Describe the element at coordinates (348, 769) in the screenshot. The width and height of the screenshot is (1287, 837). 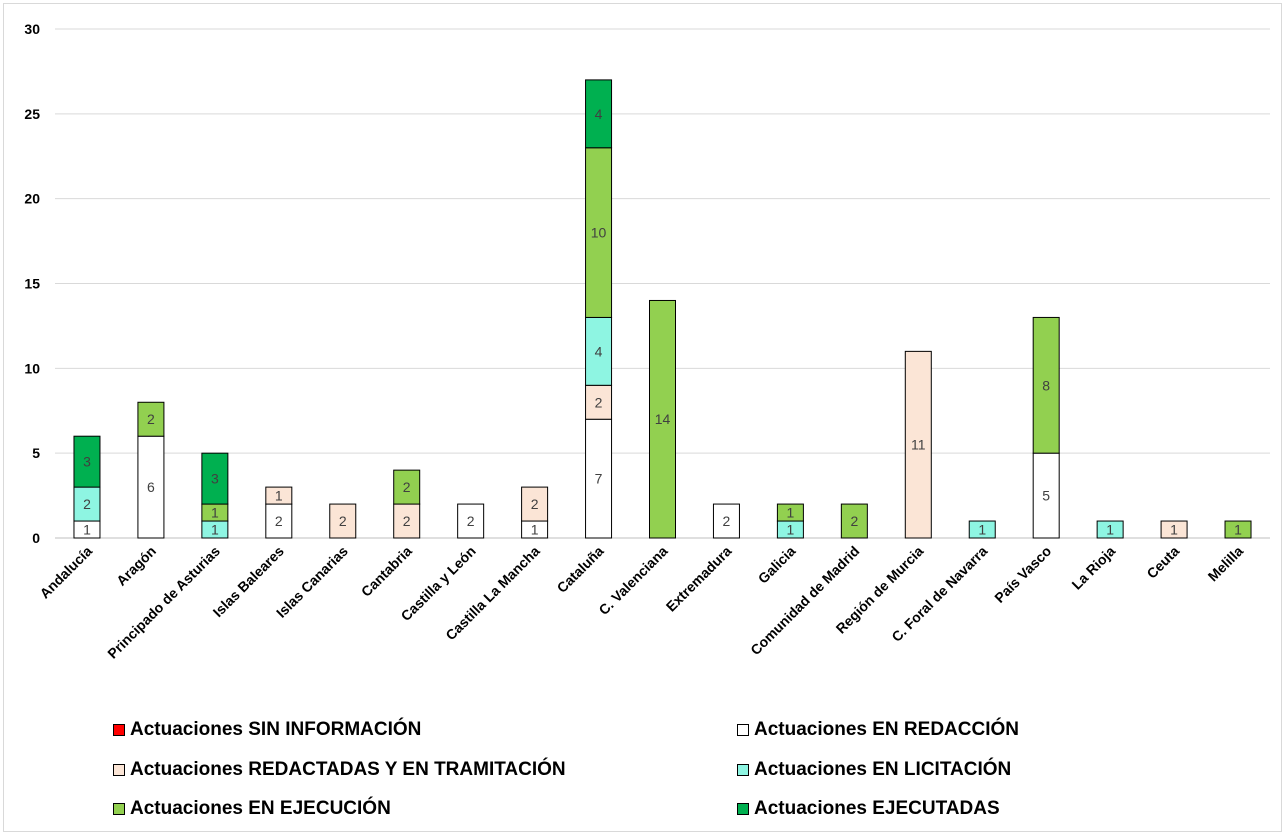
I see `legend-label: Actuaciones REDACTADAS Y EN TRAMITACIÓN` at that location.